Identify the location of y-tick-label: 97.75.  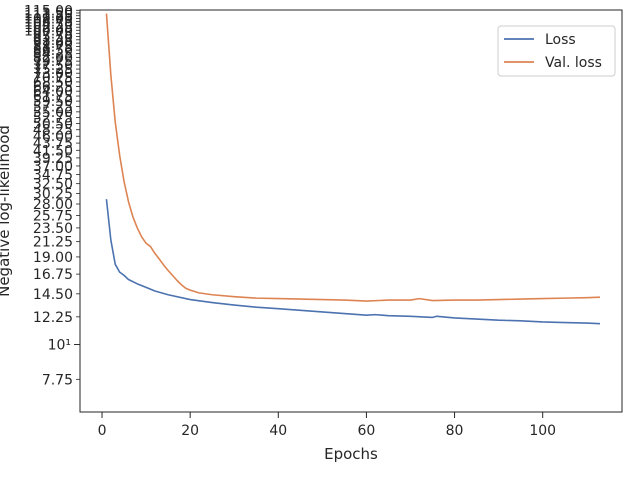
(53, 34).